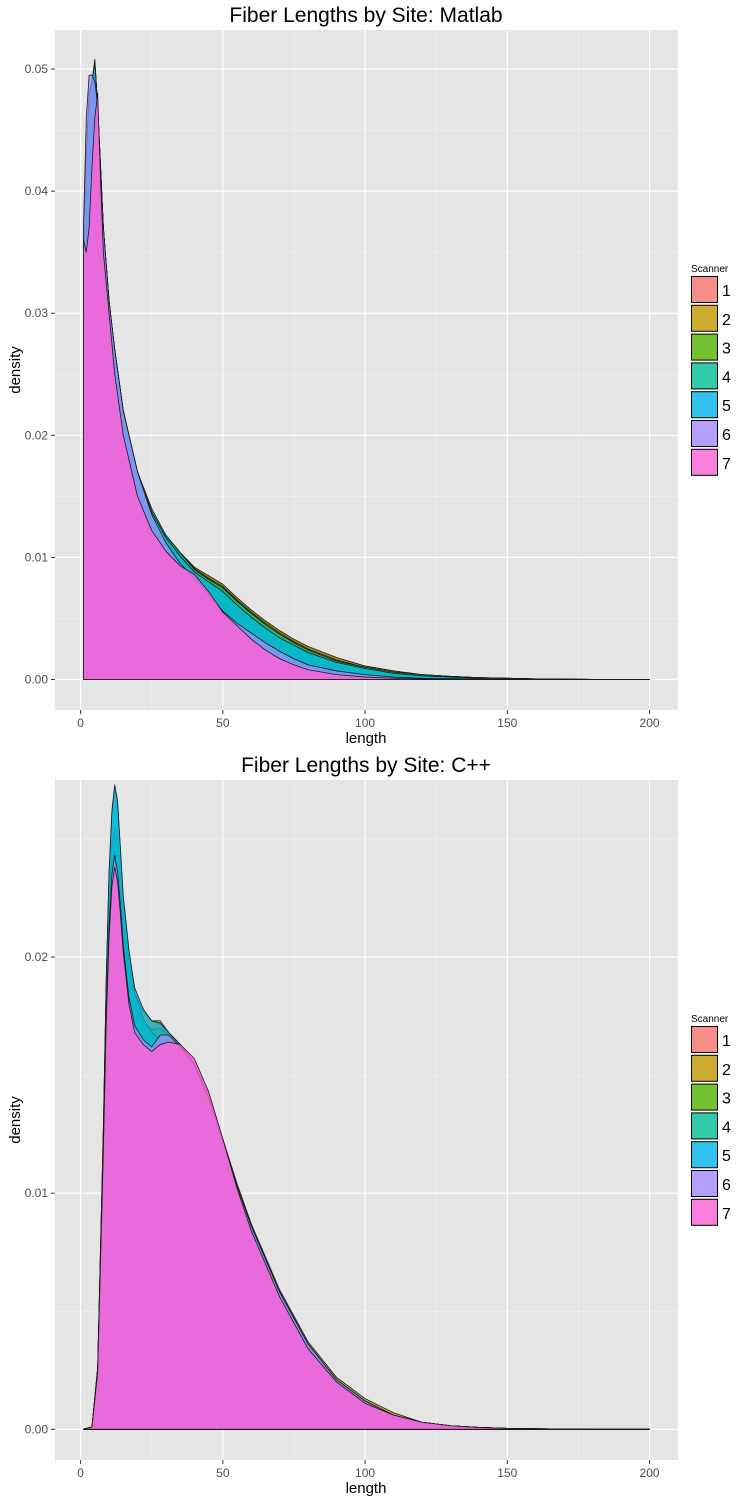 The width and height of the screenshot is (750, 1505). I want to click on chart-title: Fiber Lengths by Site: Matlab, so click(365, 15).